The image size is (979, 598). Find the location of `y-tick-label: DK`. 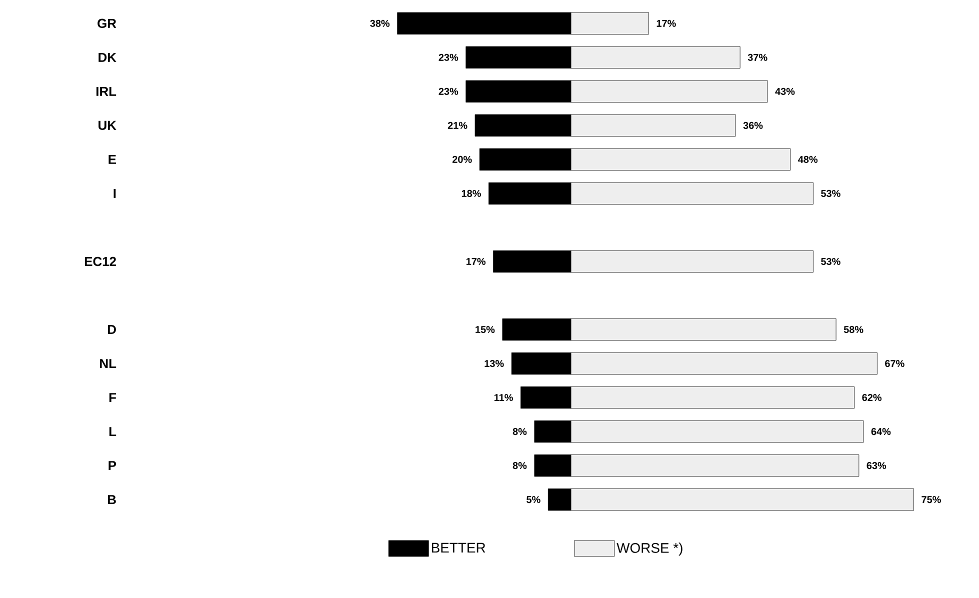

y-tick-label: DK is located at coordinates (107, 57).